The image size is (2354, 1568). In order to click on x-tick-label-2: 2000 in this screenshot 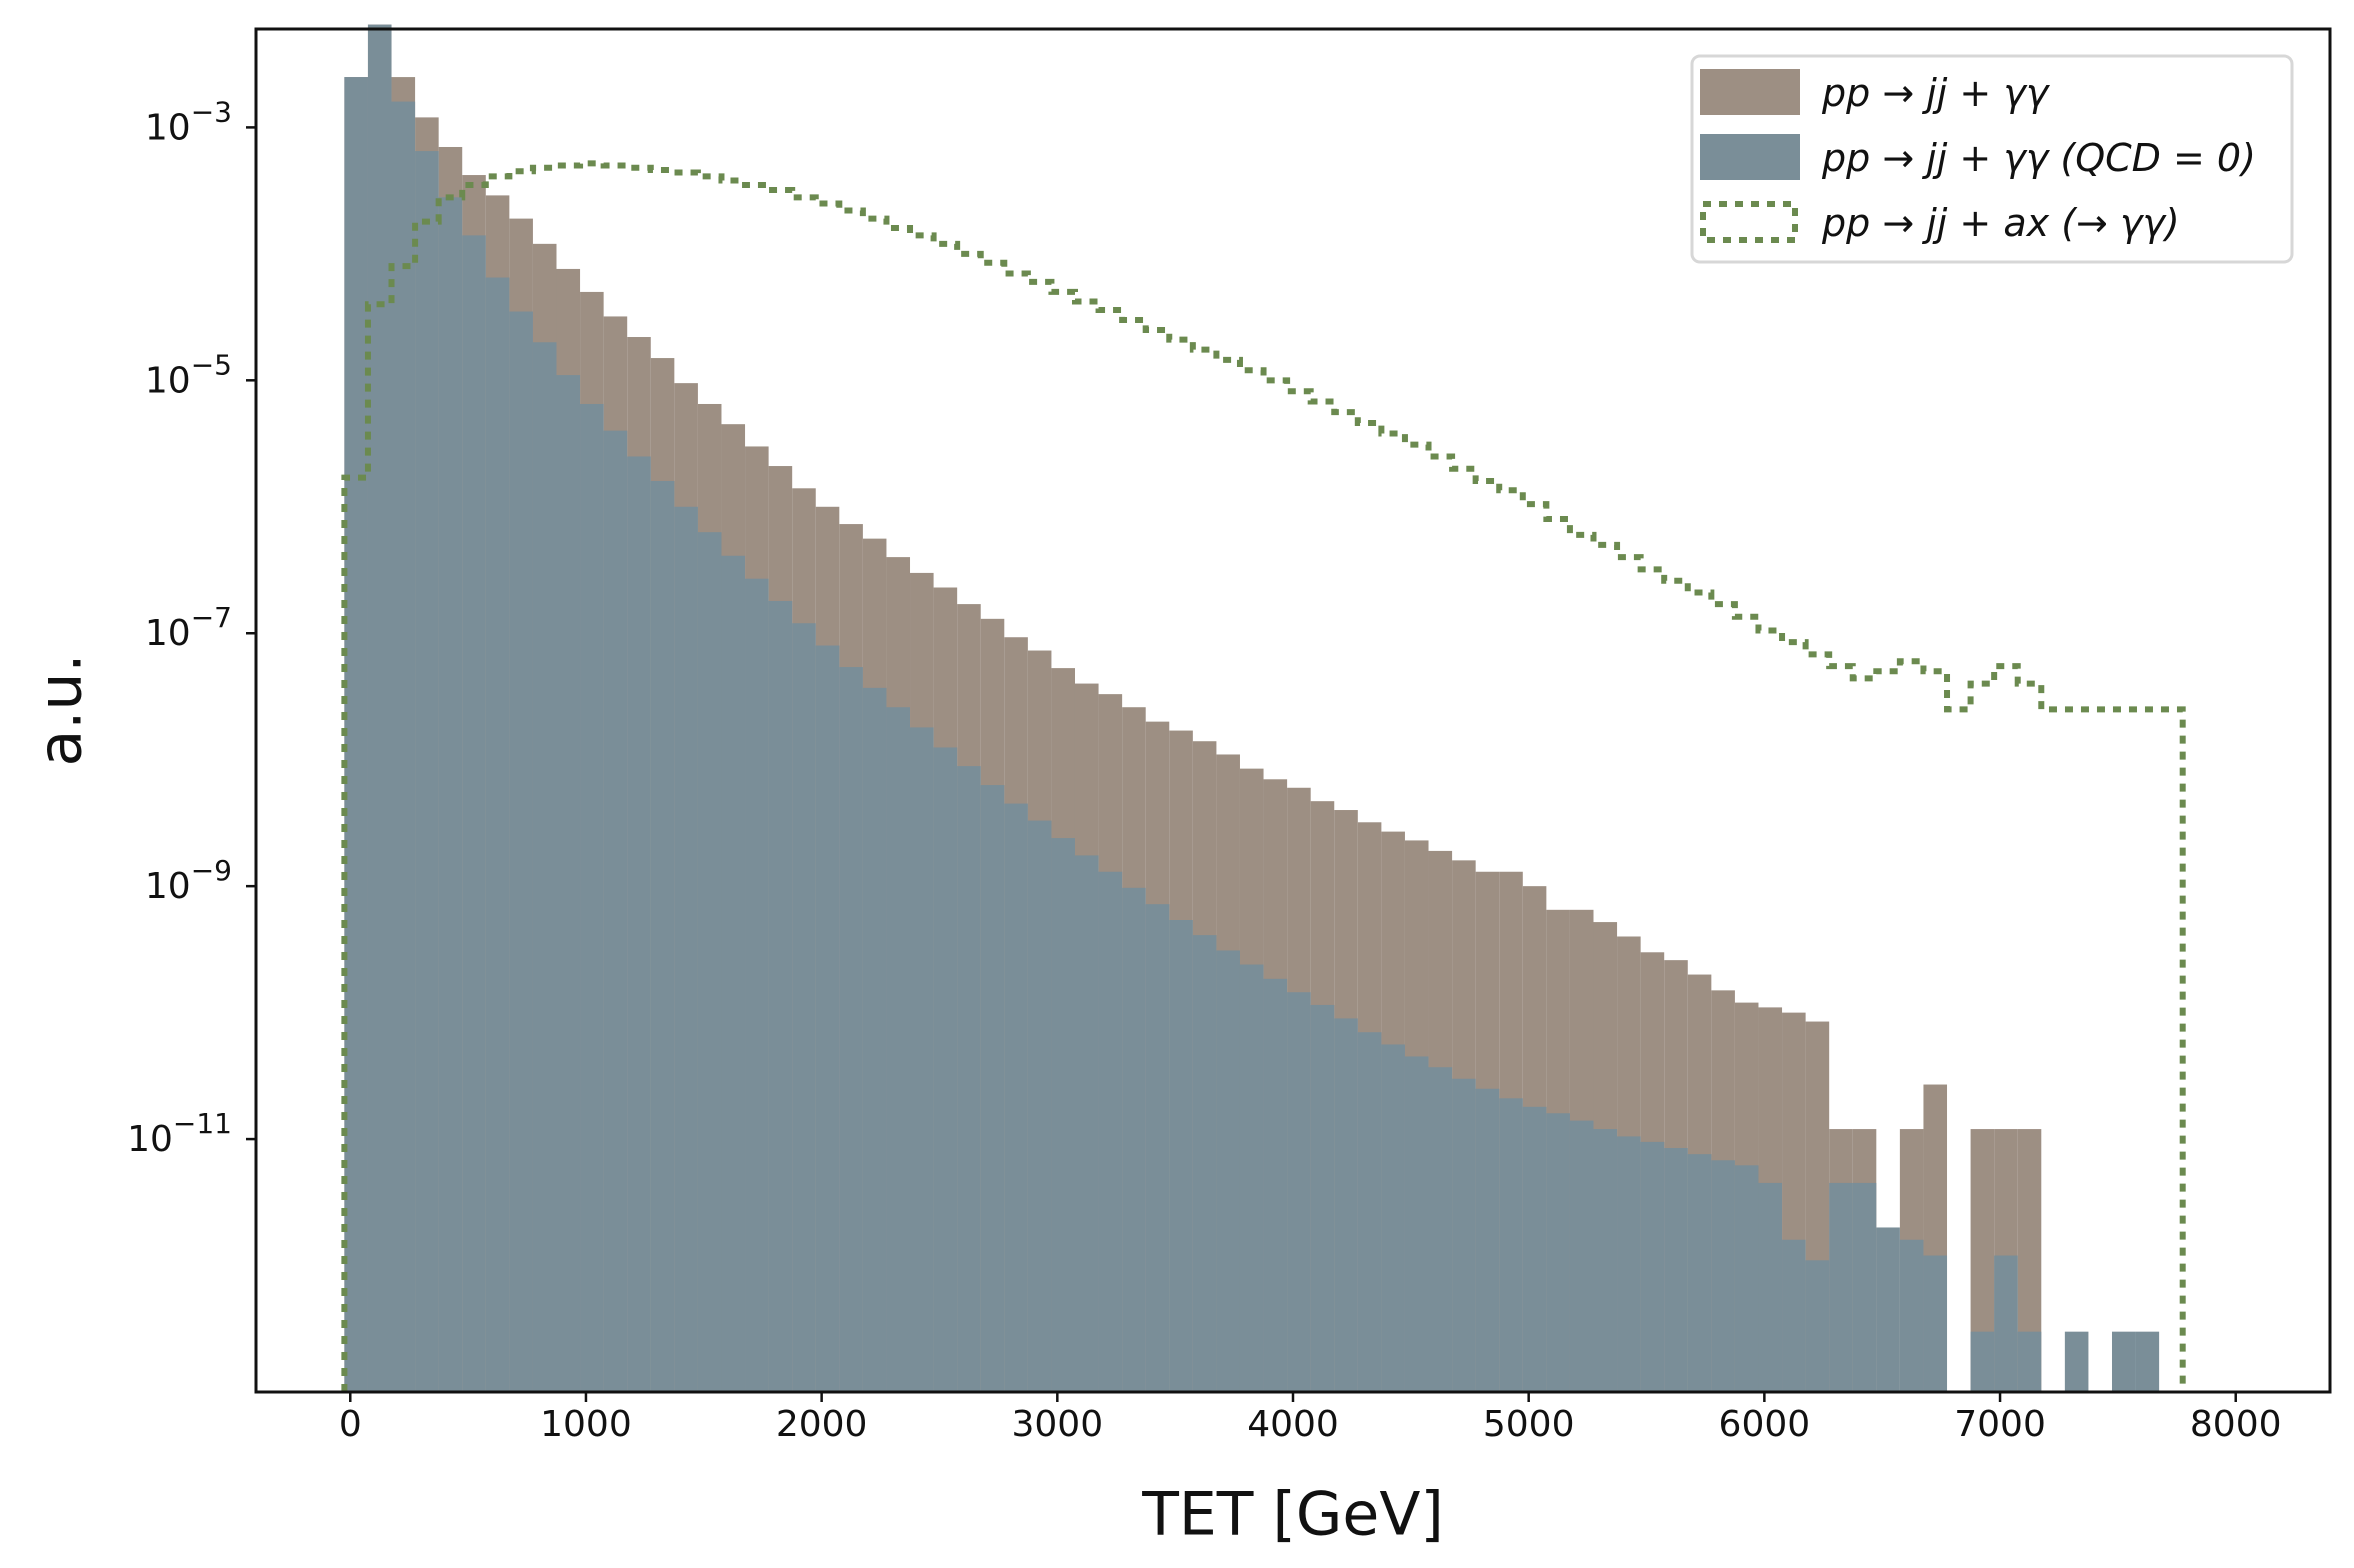, I will do `click(822, 1424)`.